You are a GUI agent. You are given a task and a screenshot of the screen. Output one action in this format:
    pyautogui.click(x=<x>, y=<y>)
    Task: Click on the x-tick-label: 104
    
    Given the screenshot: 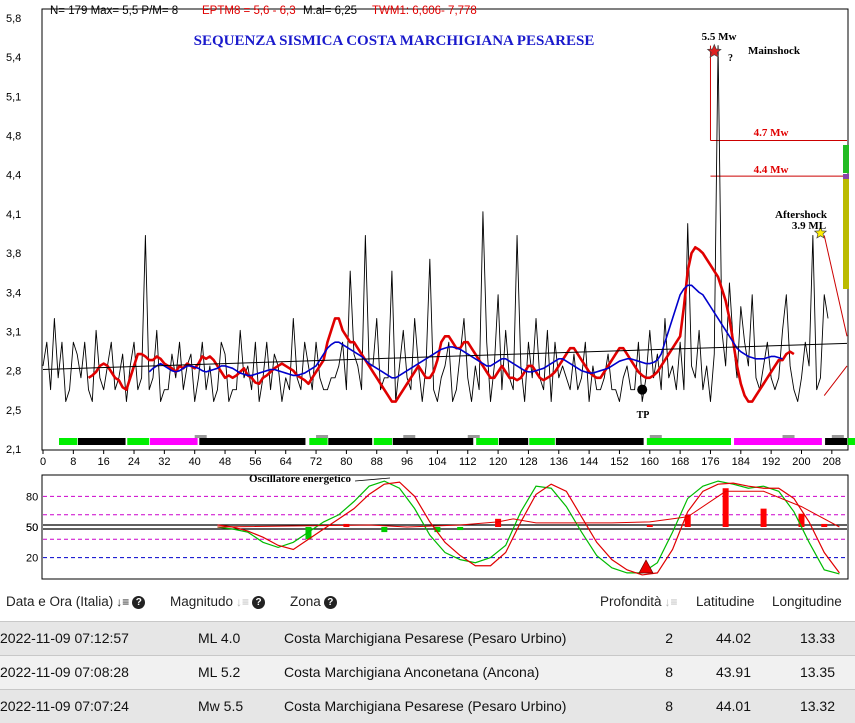 What is the action you would take?
    pyautogui.click(x=437, y=462)
    